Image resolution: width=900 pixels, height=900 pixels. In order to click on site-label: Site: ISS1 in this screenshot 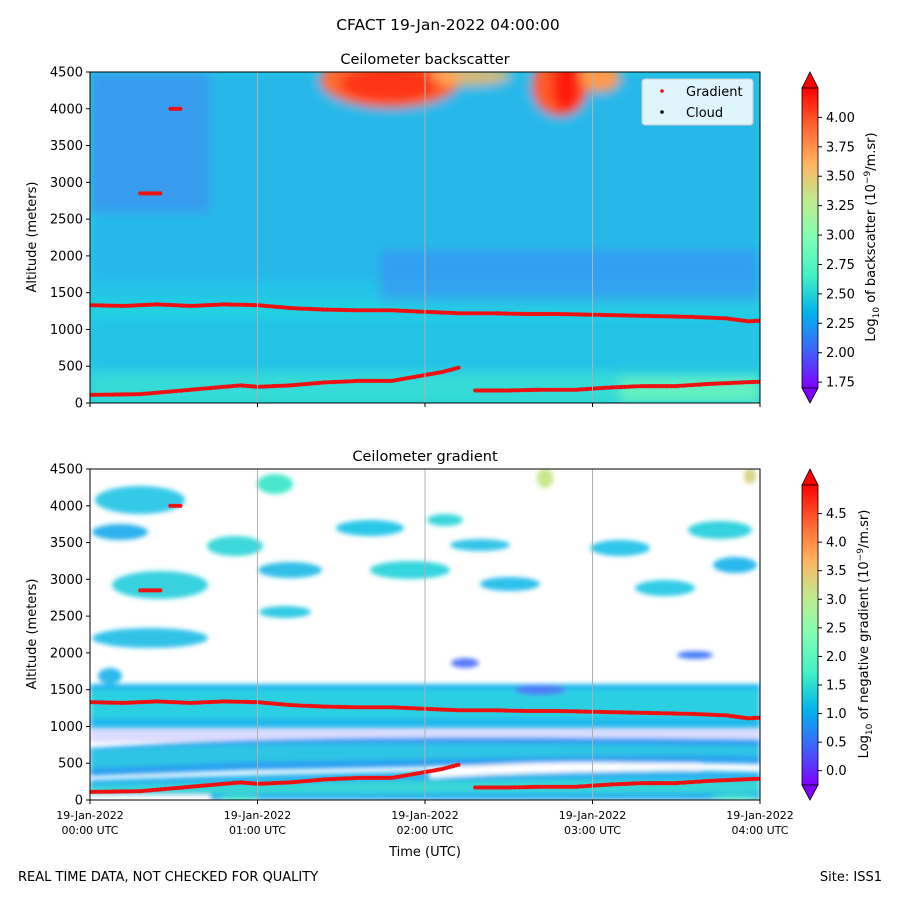, I will do `click(850, 877)`.